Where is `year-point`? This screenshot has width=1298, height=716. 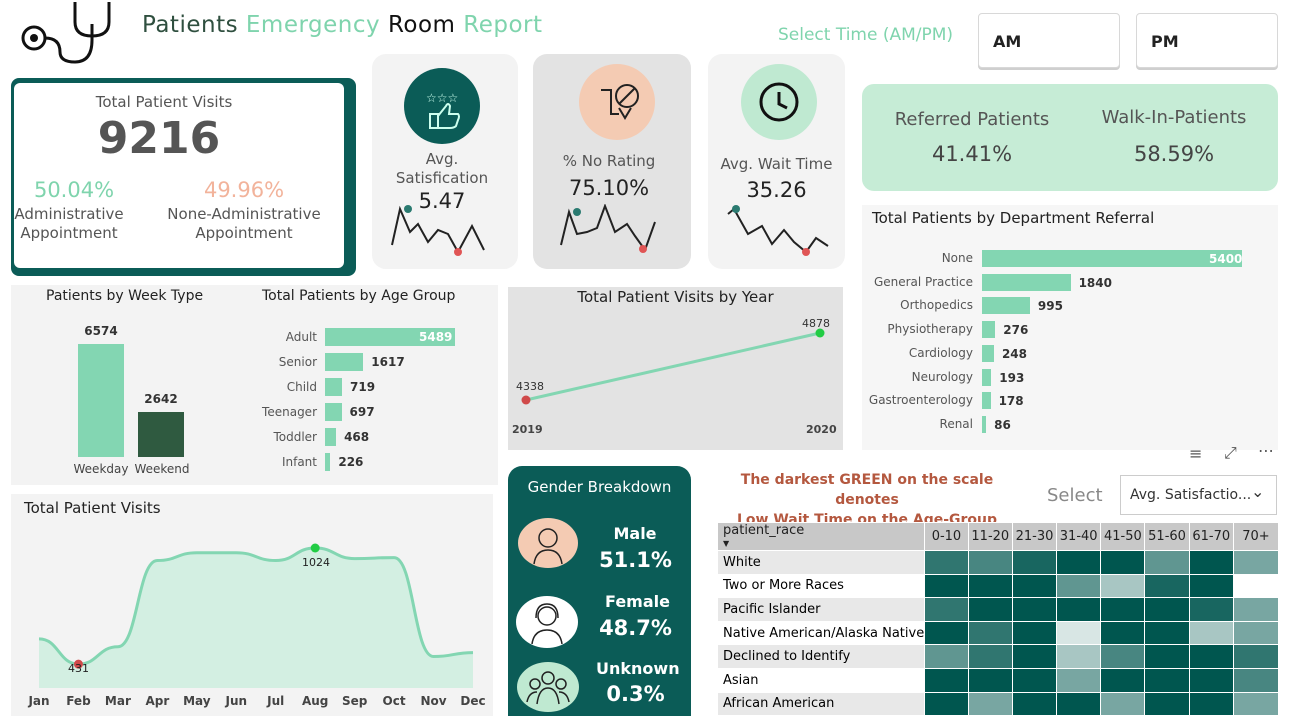 year-point is located at coordinates (526, 400).